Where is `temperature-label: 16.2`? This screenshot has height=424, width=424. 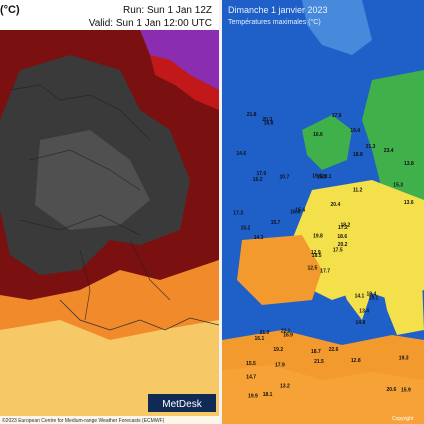
temperature-label: 16.2 is located at coordinates (258, 180).